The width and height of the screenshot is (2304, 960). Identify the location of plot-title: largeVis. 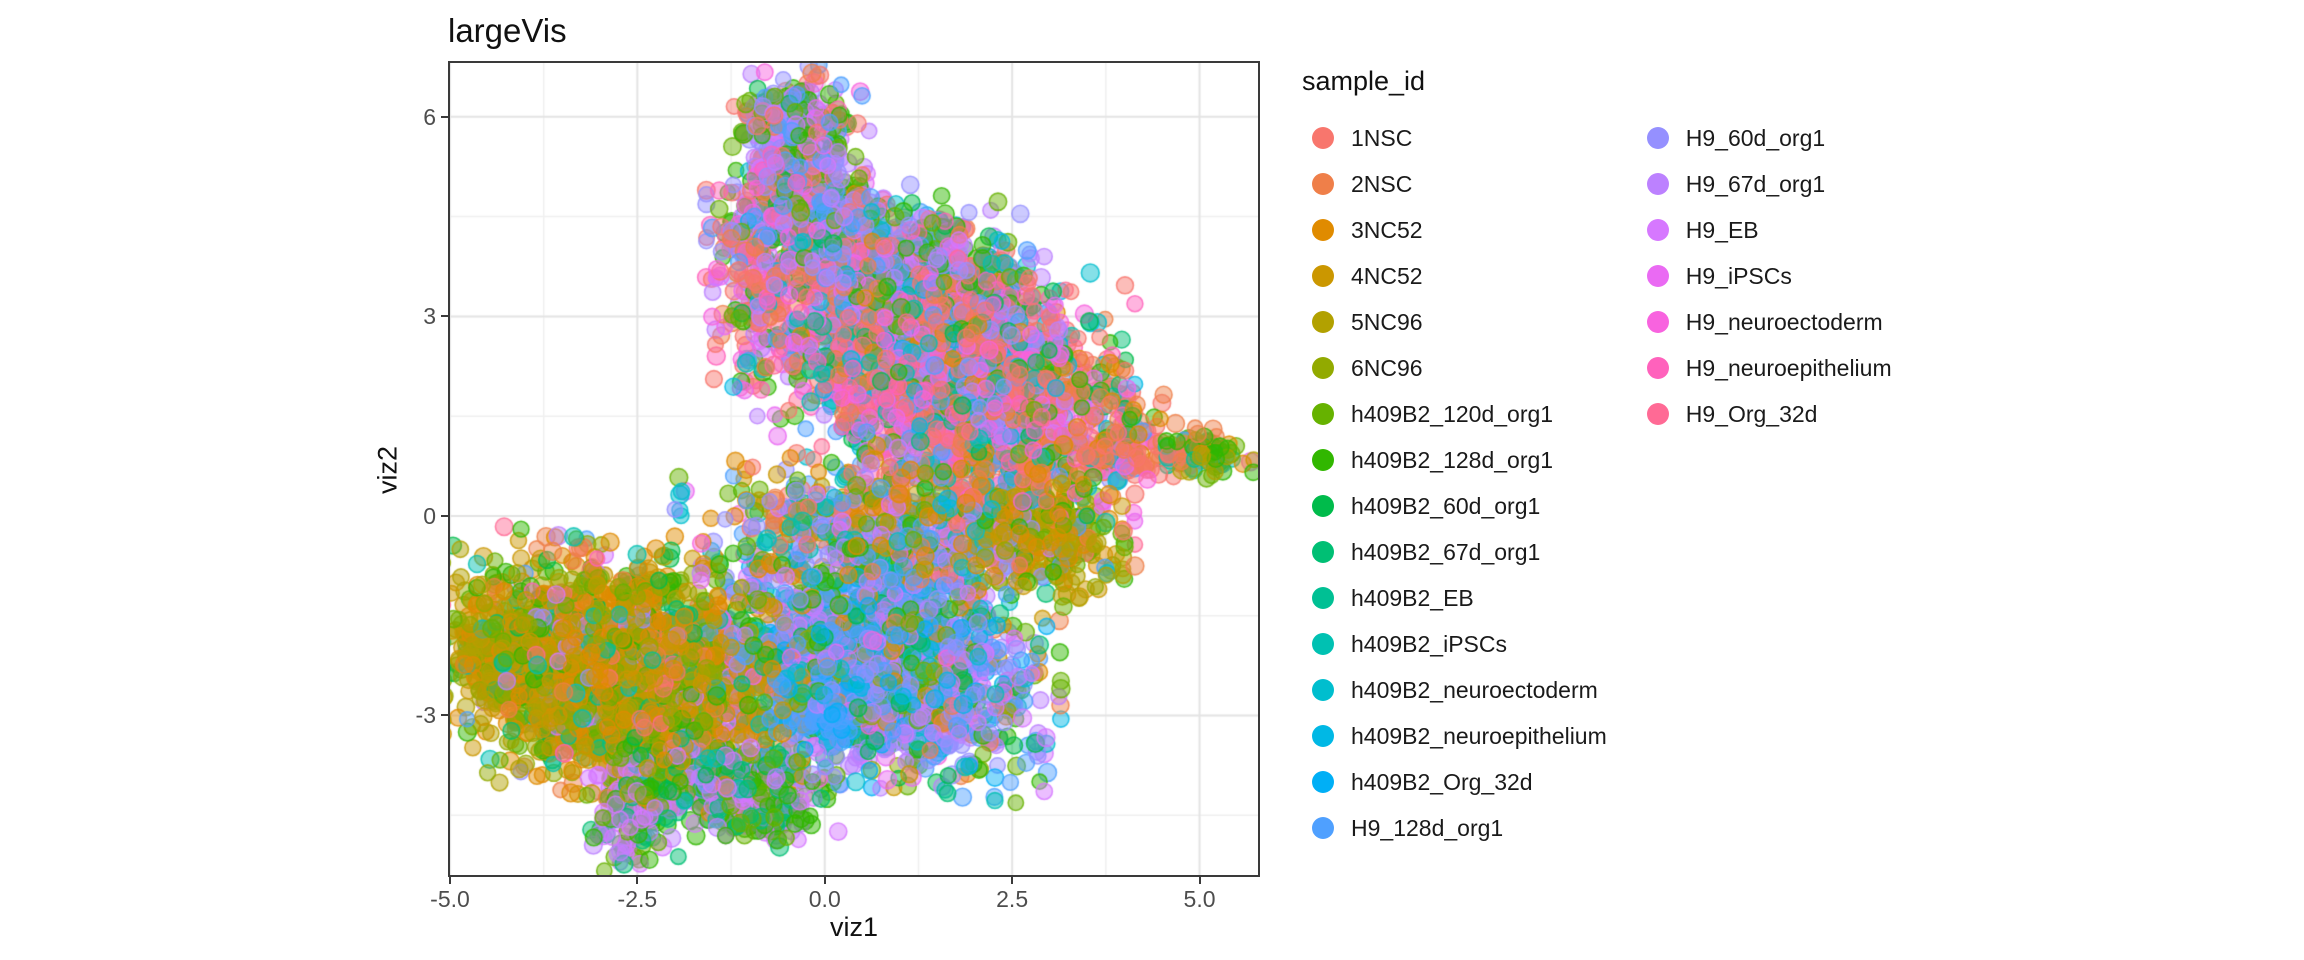
(507, 30).